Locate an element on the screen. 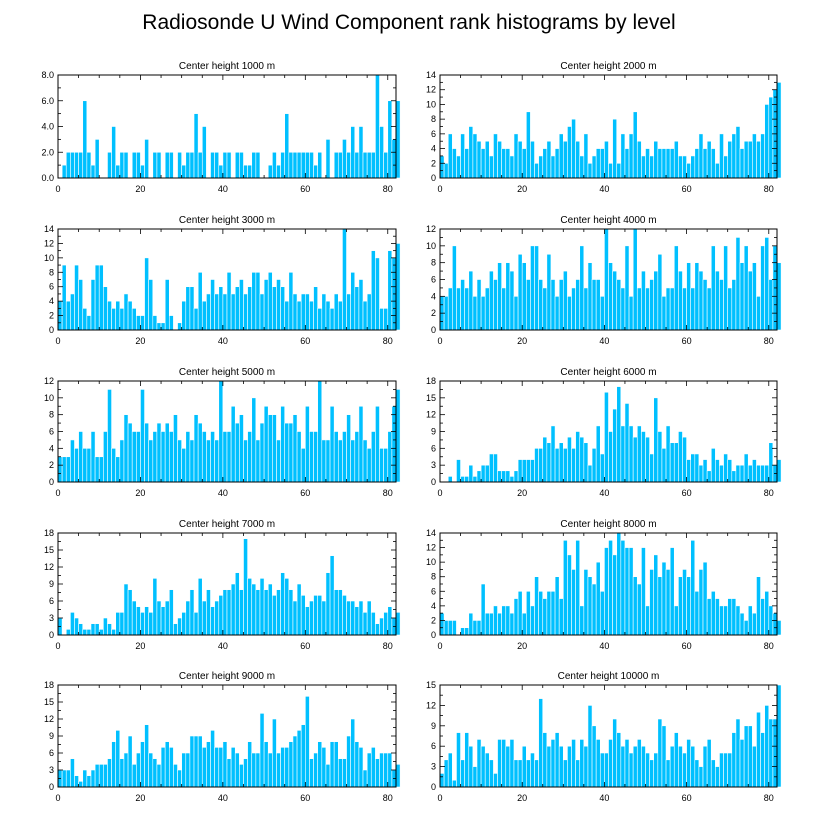  y-tick-label: 8.0 is located at coordinates (47, 75).